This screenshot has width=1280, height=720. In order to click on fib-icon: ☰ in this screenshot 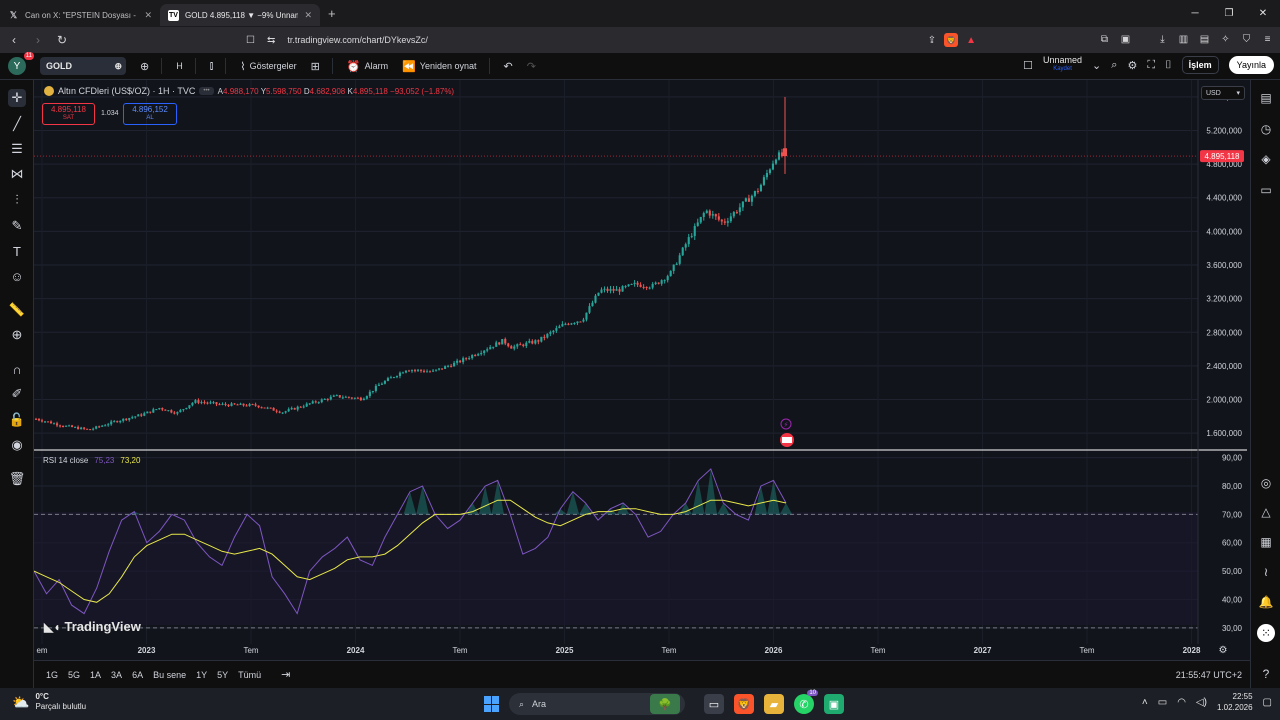, I will do `click(17, 148)`.